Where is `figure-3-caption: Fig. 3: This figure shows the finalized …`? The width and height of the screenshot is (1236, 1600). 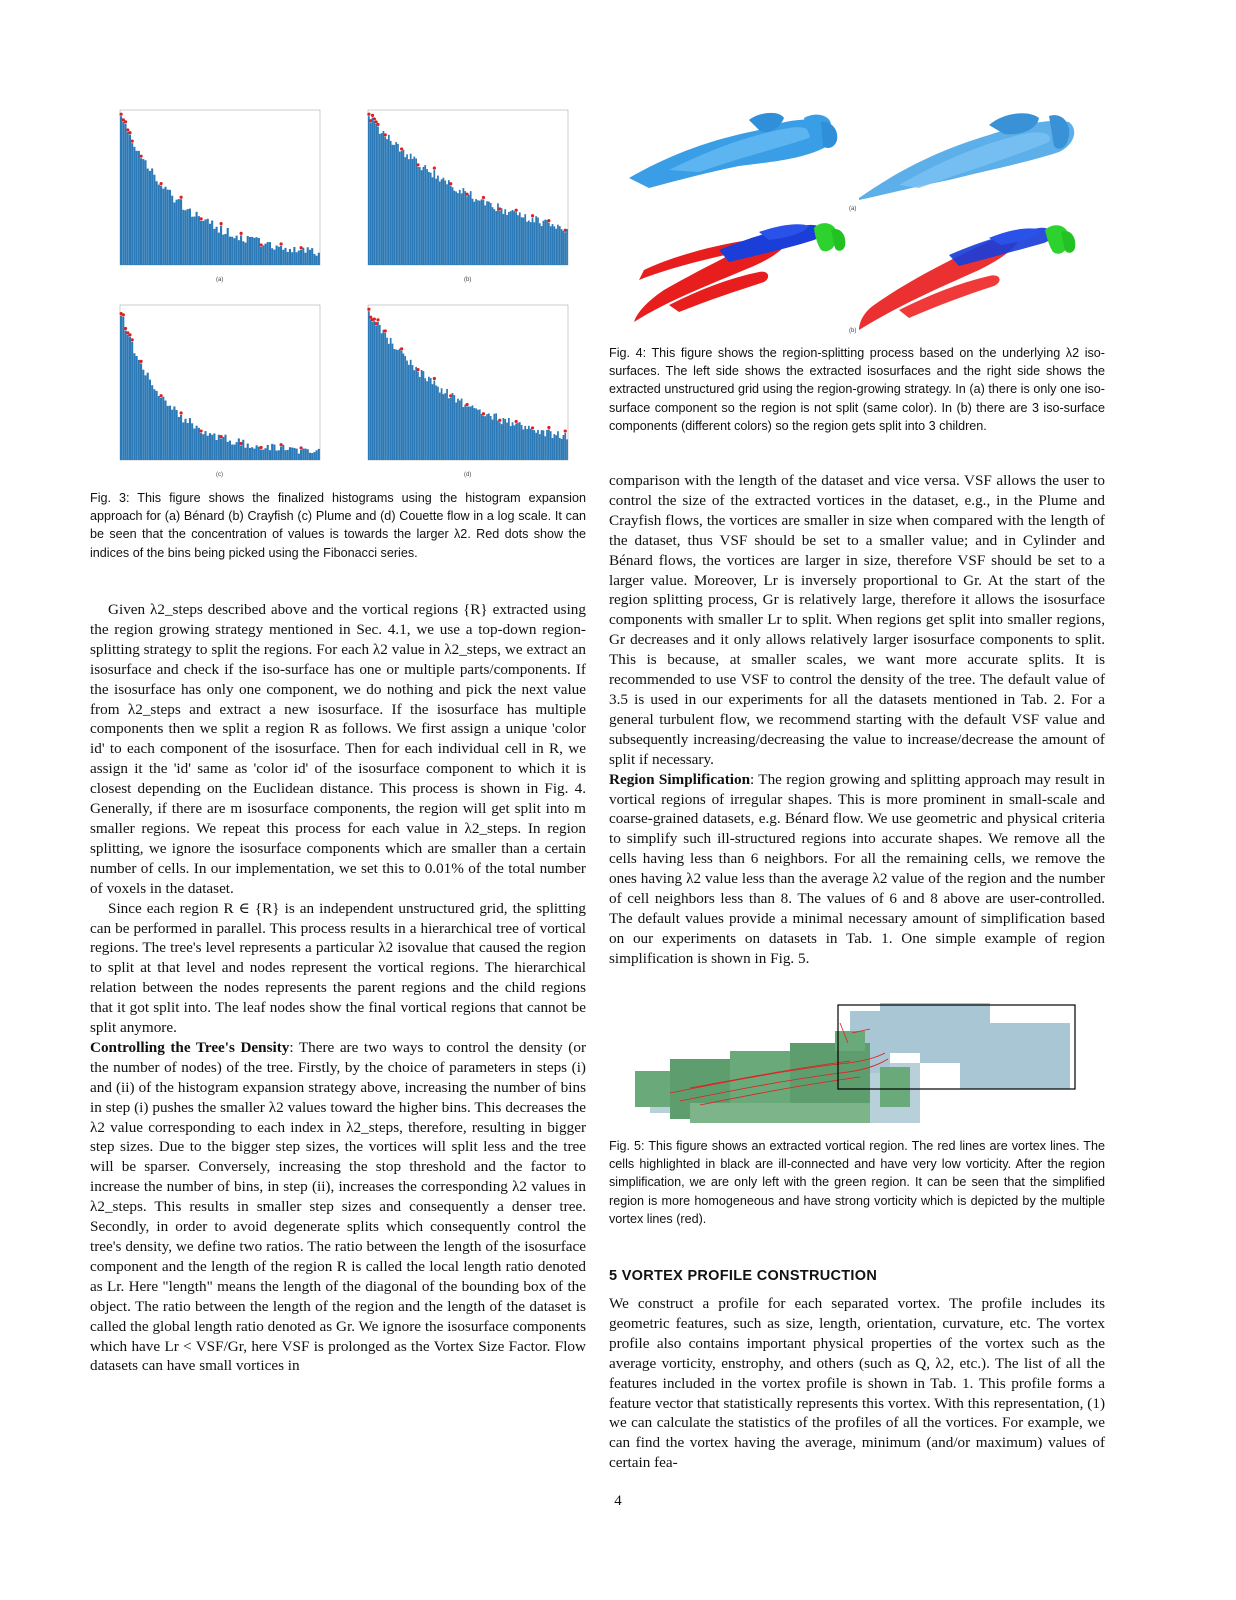 figure-3-caption: Fig. 3: This figure shows the finalized … is located at coordinates (338, 525).